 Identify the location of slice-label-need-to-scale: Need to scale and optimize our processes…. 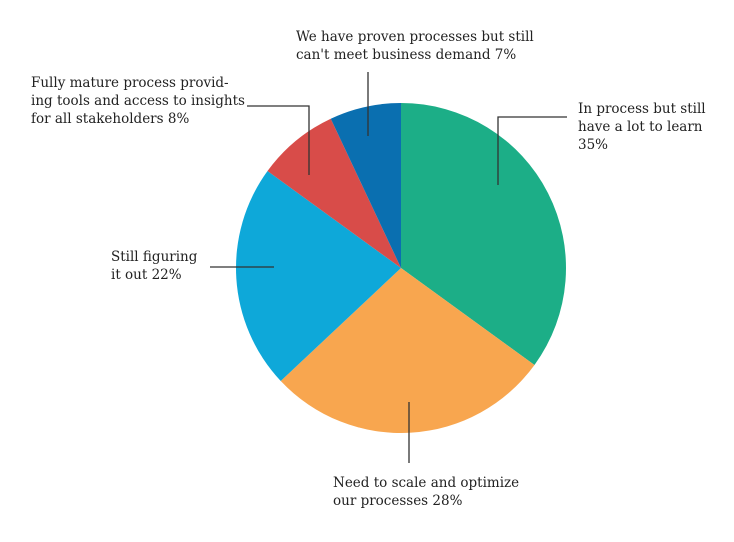
(426, 492).